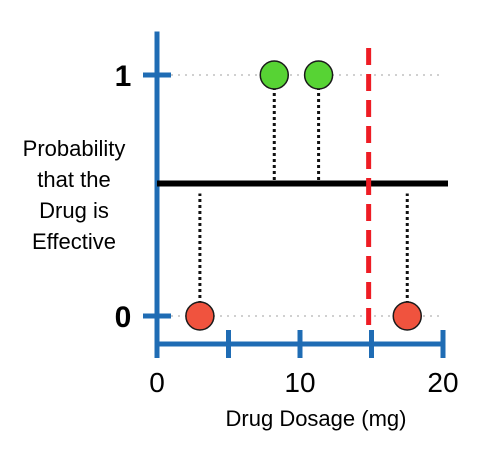  I want to click on y-axis-label-line: that the, so click(73, 179).